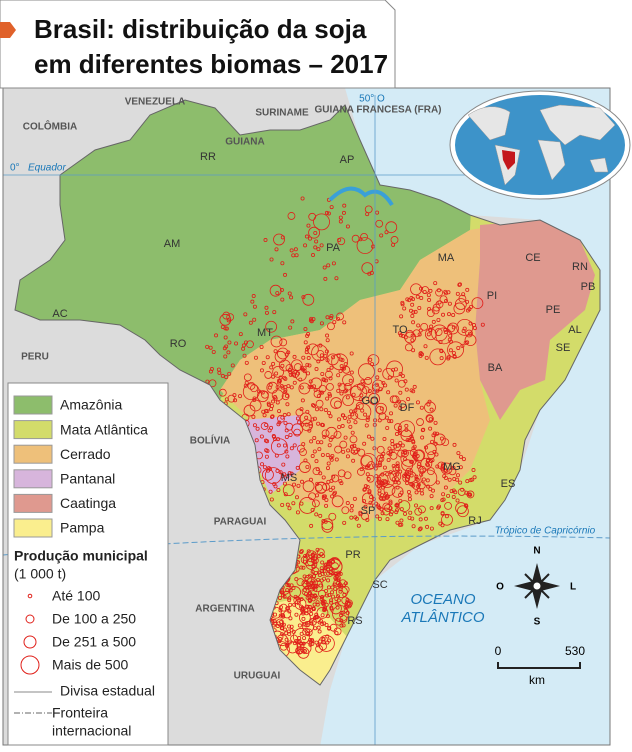  I want to click on legend-label: Cerrado, so click(85, 454).